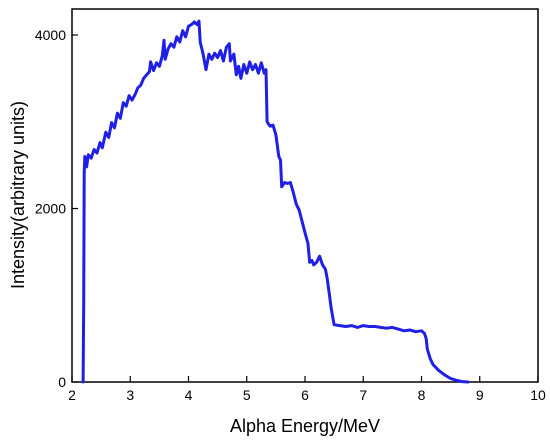 The height and width of the screenshot is (448, 550). I want to click on y-tick-label: 4000, so click(50, 35).